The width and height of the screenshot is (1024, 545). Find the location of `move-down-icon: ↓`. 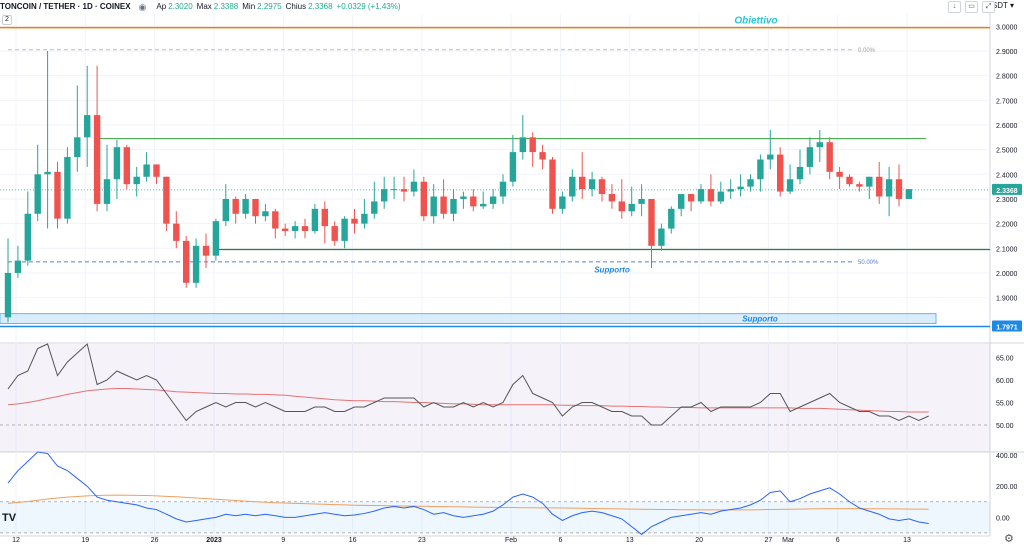

move-down-icon: ↓ is located at coordinates (954, 7).